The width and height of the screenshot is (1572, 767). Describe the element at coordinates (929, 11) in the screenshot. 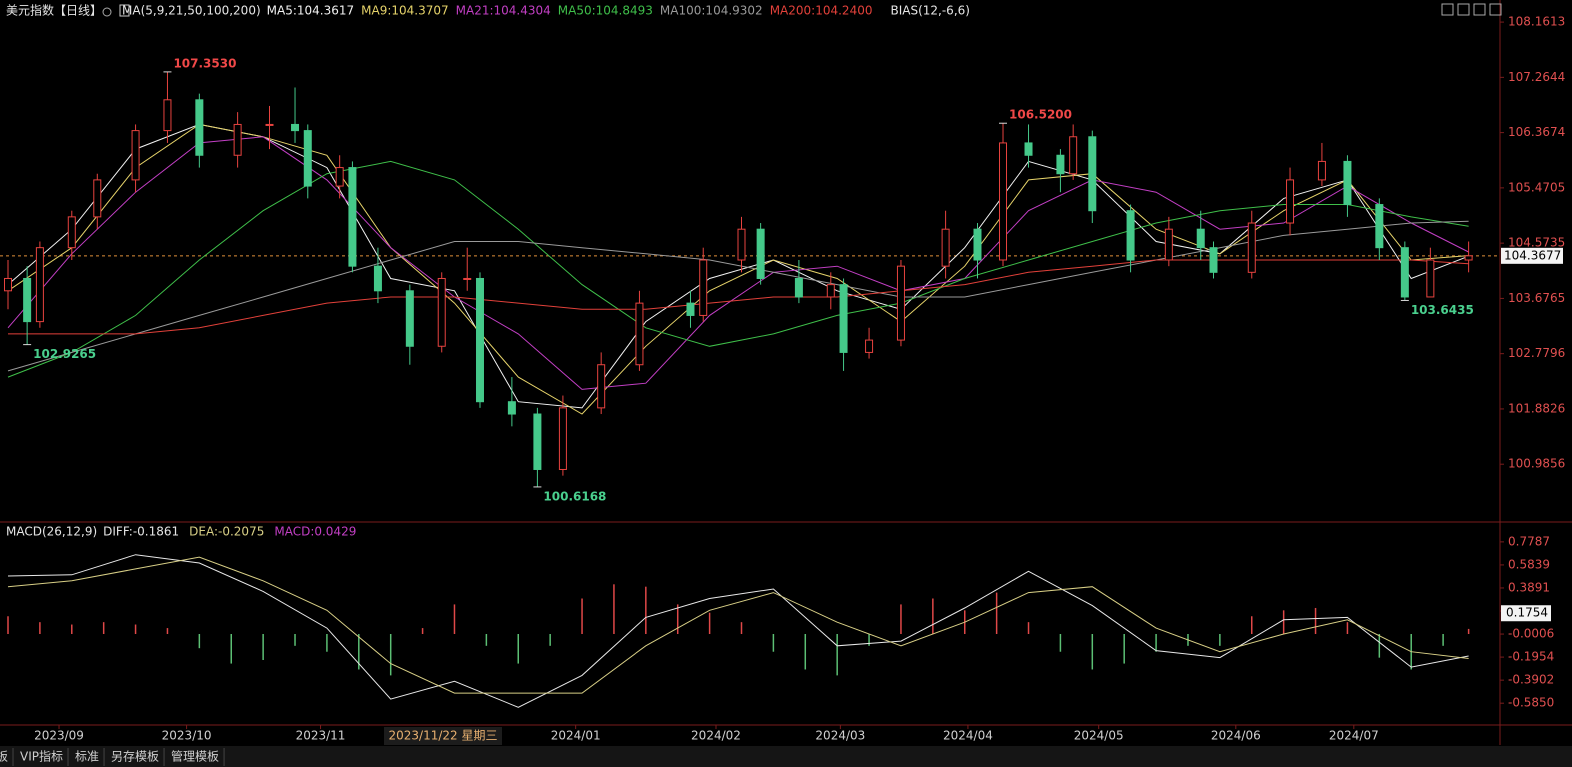

I see `bias-label: BIAS(12,-6,6)` at that location.